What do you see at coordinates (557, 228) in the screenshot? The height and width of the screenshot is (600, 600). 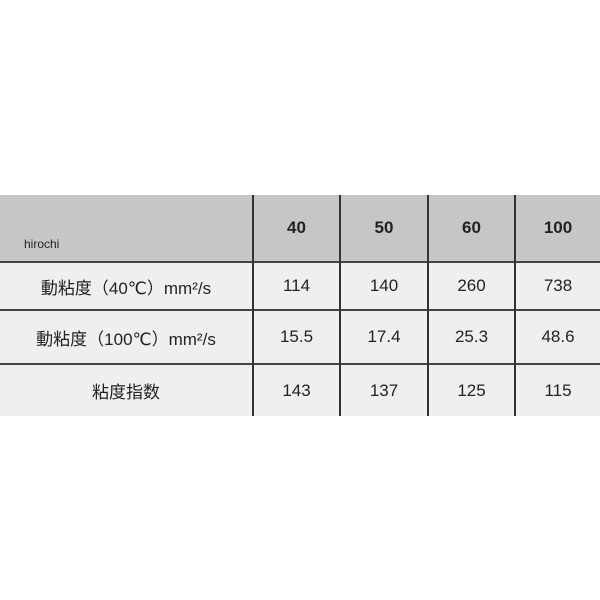 I see `column-header: 100` at bounding box center [557, 228].